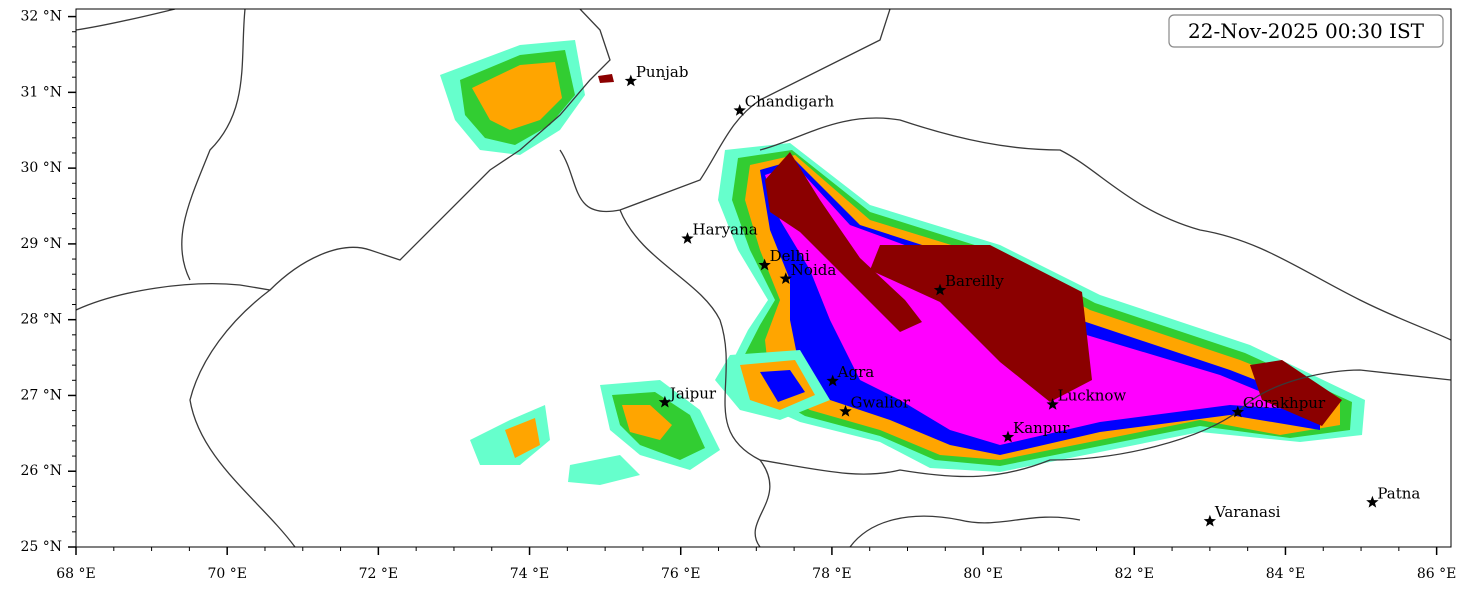  Describe the element at coordinates (831, 574) in the screenshot. I see `x-tick-label: 78 °E` at that location.